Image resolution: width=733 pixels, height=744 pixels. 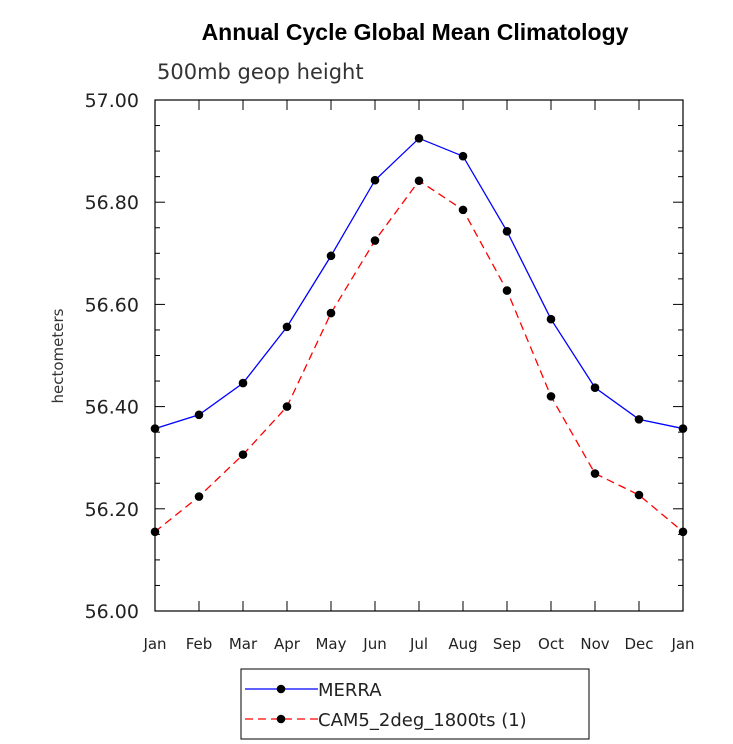 What do you see at coordinates (260, 72) in the screenshot?
I see `chart-subtitle: 500mb geop height` at bounding box center [260, 72].